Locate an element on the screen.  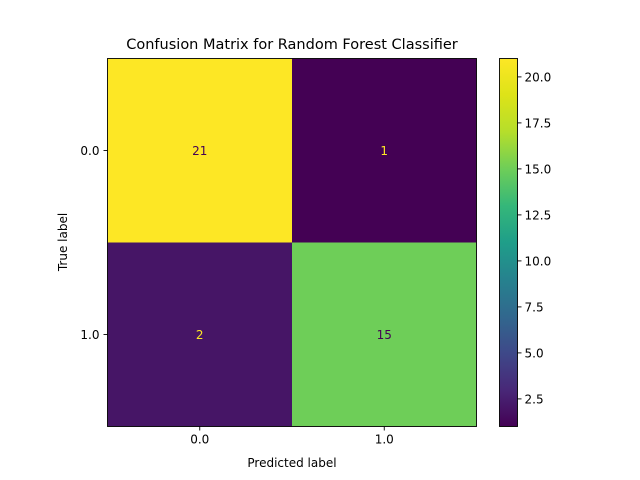
matrix-cell-label: 2 is located at coordinates (200, 335).